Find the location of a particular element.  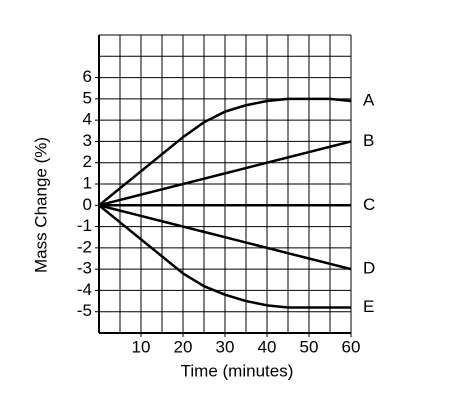

y-tick-label: 5 is located at coordinates (87, 97).